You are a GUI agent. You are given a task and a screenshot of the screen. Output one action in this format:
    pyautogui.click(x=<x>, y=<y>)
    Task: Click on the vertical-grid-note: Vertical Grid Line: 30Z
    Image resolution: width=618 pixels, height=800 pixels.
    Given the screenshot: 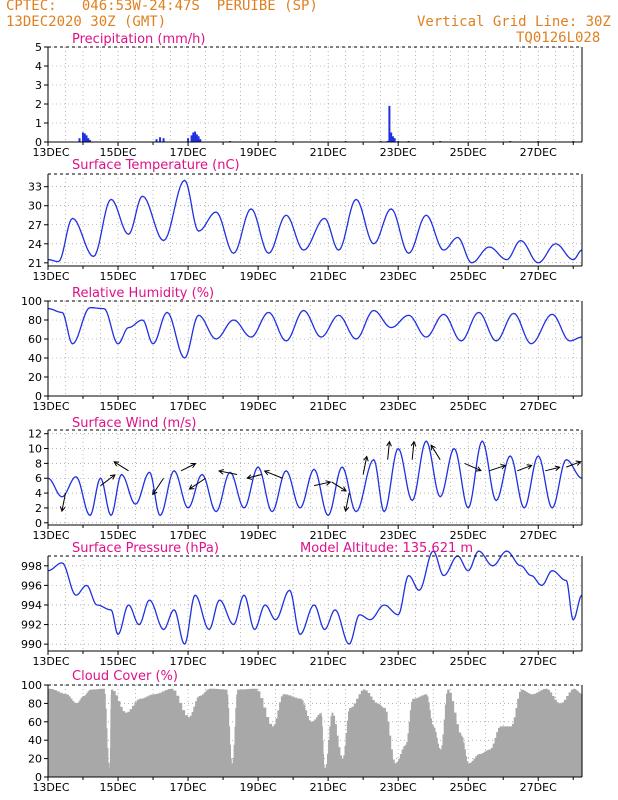 What is the action you would take?
    pyautogui.click(x=514, y=22)
    